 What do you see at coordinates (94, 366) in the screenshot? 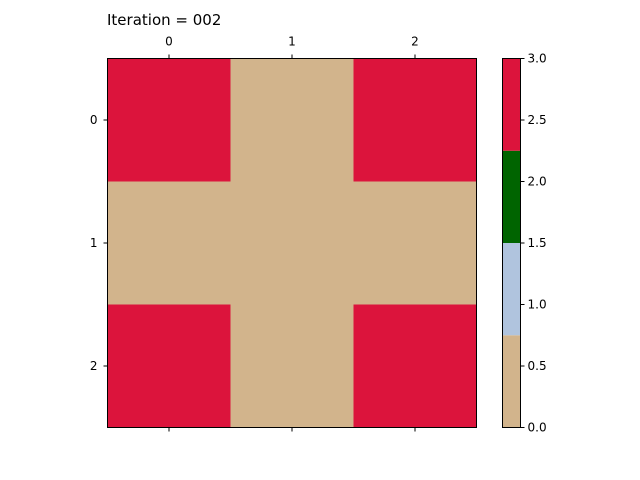
I see `y-tick-label: 2` at bounding box center [94, 366].